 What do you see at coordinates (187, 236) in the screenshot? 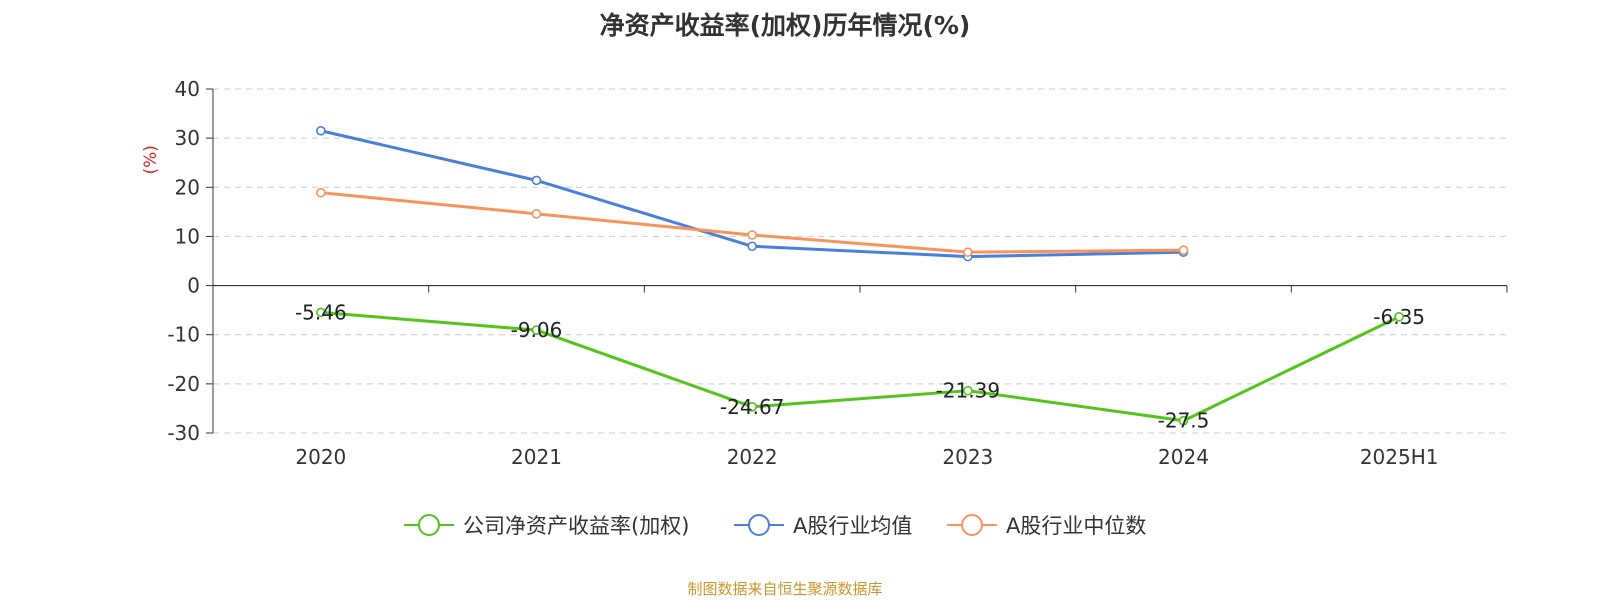
I see `y-tick-label: 10` at bounding box center [187, 236].